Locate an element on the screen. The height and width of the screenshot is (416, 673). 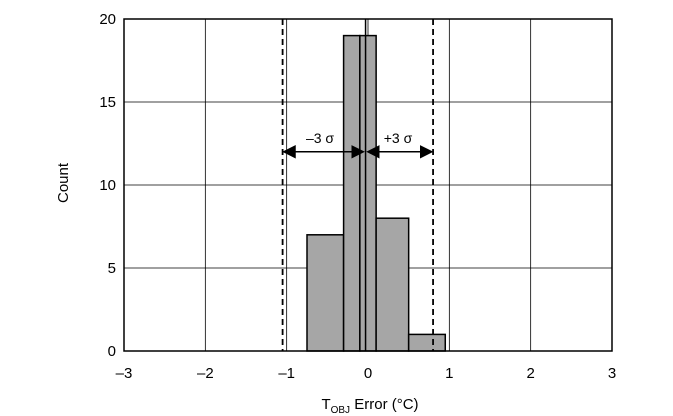
x-axis-title: TOBJ Error (°C) is located at coordinates (369, 406).